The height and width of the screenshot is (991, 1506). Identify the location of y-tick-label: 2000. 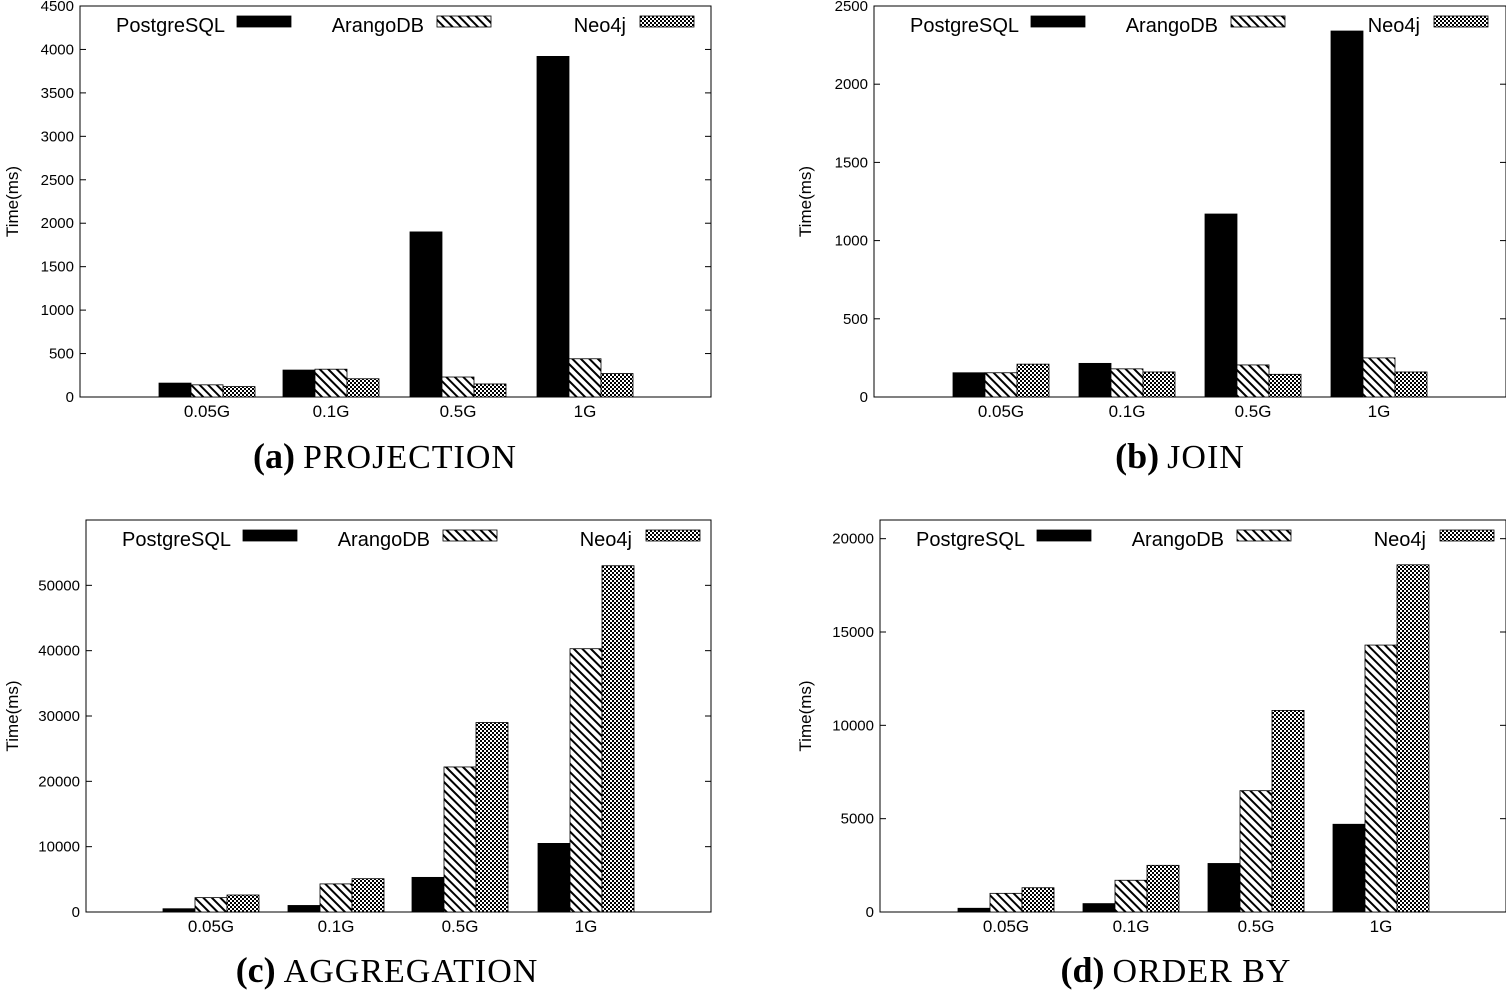
(851, 84).